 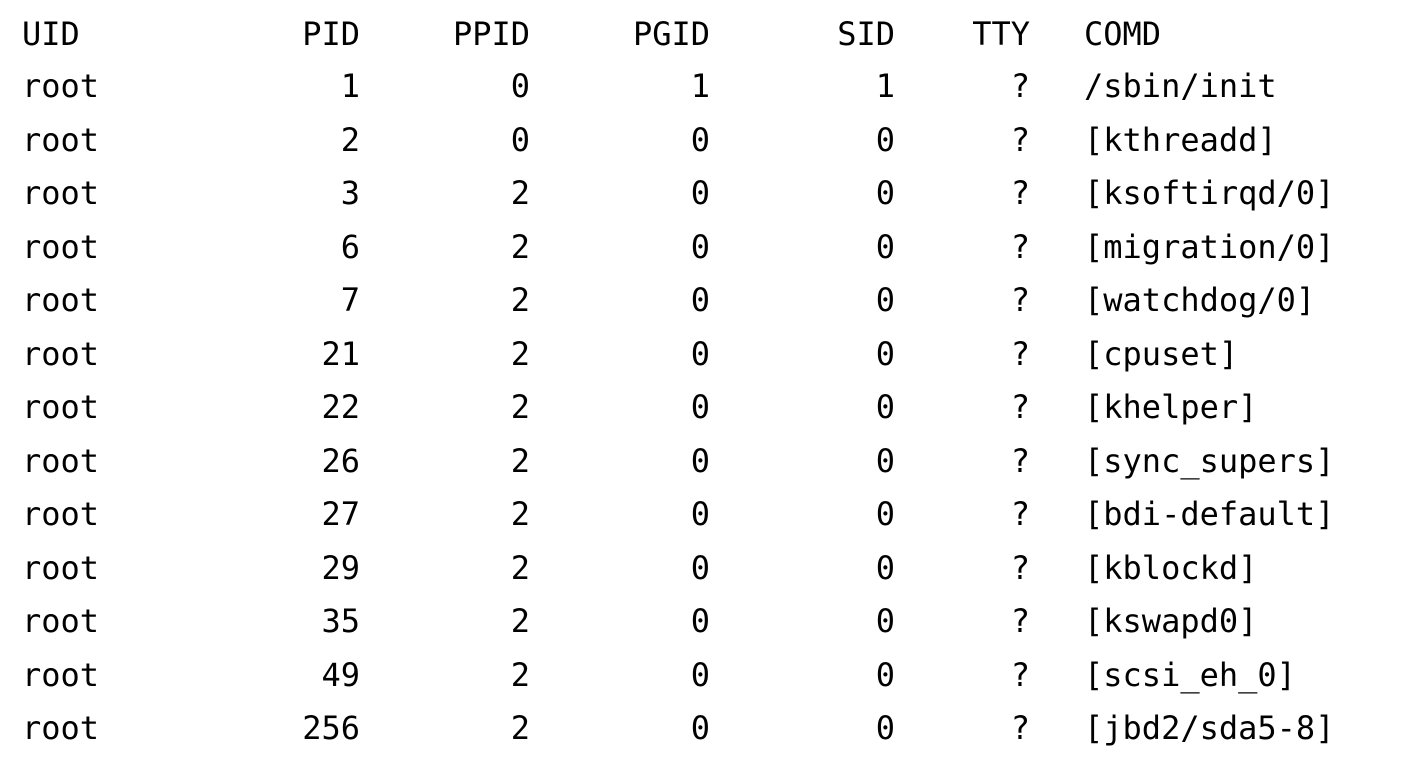 I want to click on table-row: root 3 2 0 0? [ksoftirqd/0], so click(x=703, y=193).